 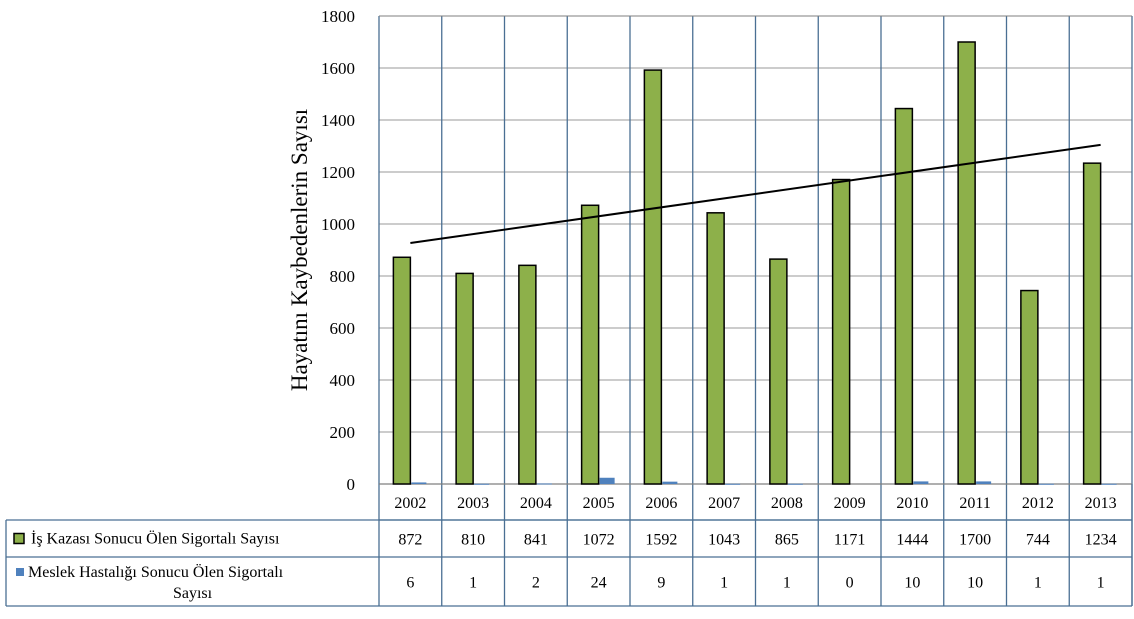 What do you see at coordinates (975, 540) in the screenshot?
I see `data-label-is-kazasi: 1700` at bounding box center [975, 540].